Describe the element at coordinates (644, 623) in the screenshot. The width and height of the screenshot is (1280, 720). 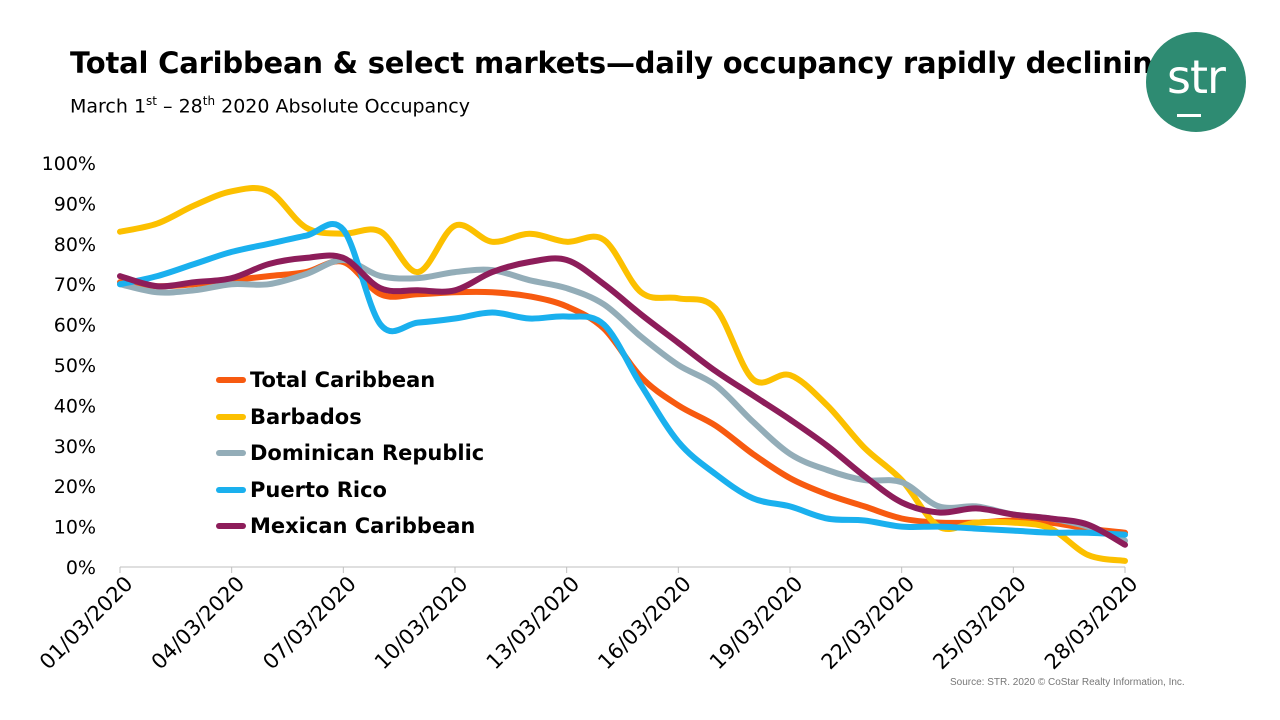
I see `x-tick-label: 16/03/2020` at that location.